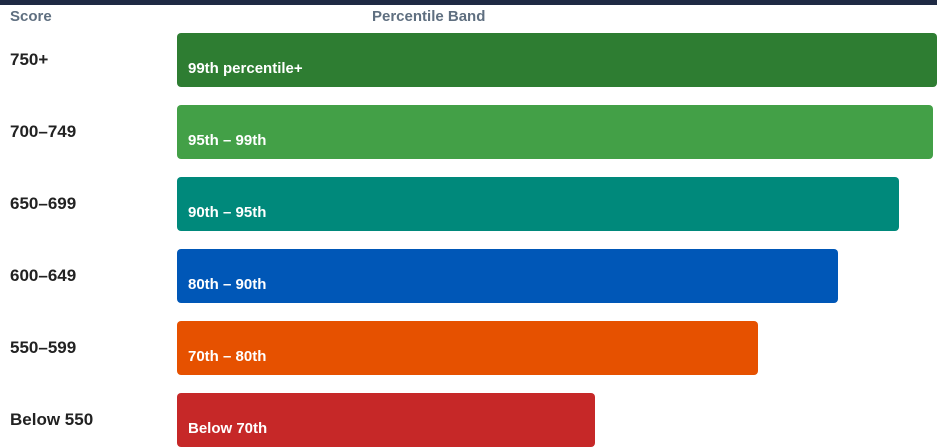  Describe the element at coordinates (43, 131) in the screenshot. I see `score-range-label: 700–749` at that location.